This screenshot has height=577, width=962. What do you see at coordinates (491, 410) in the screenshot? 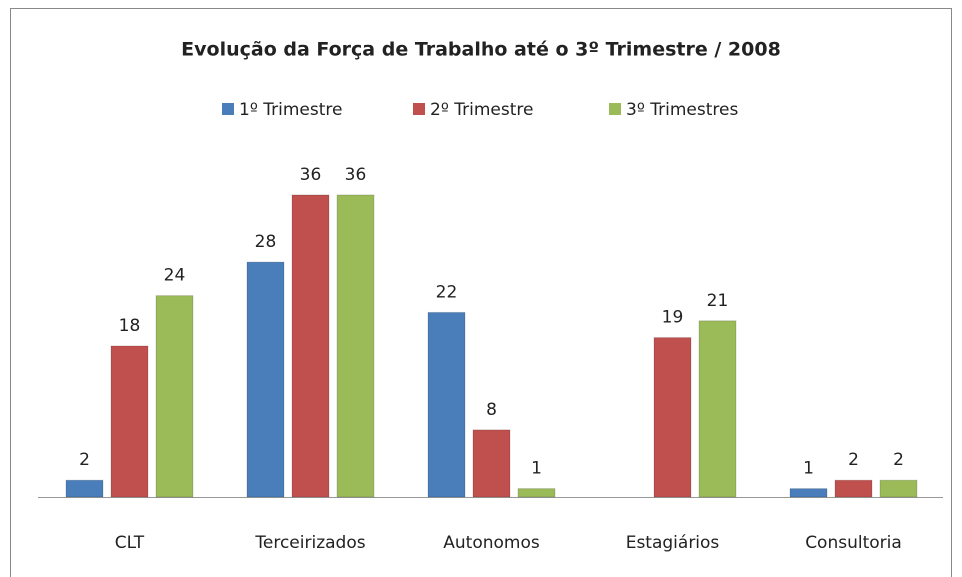
I see `data-label: 8` at bounding box center [491, 410].